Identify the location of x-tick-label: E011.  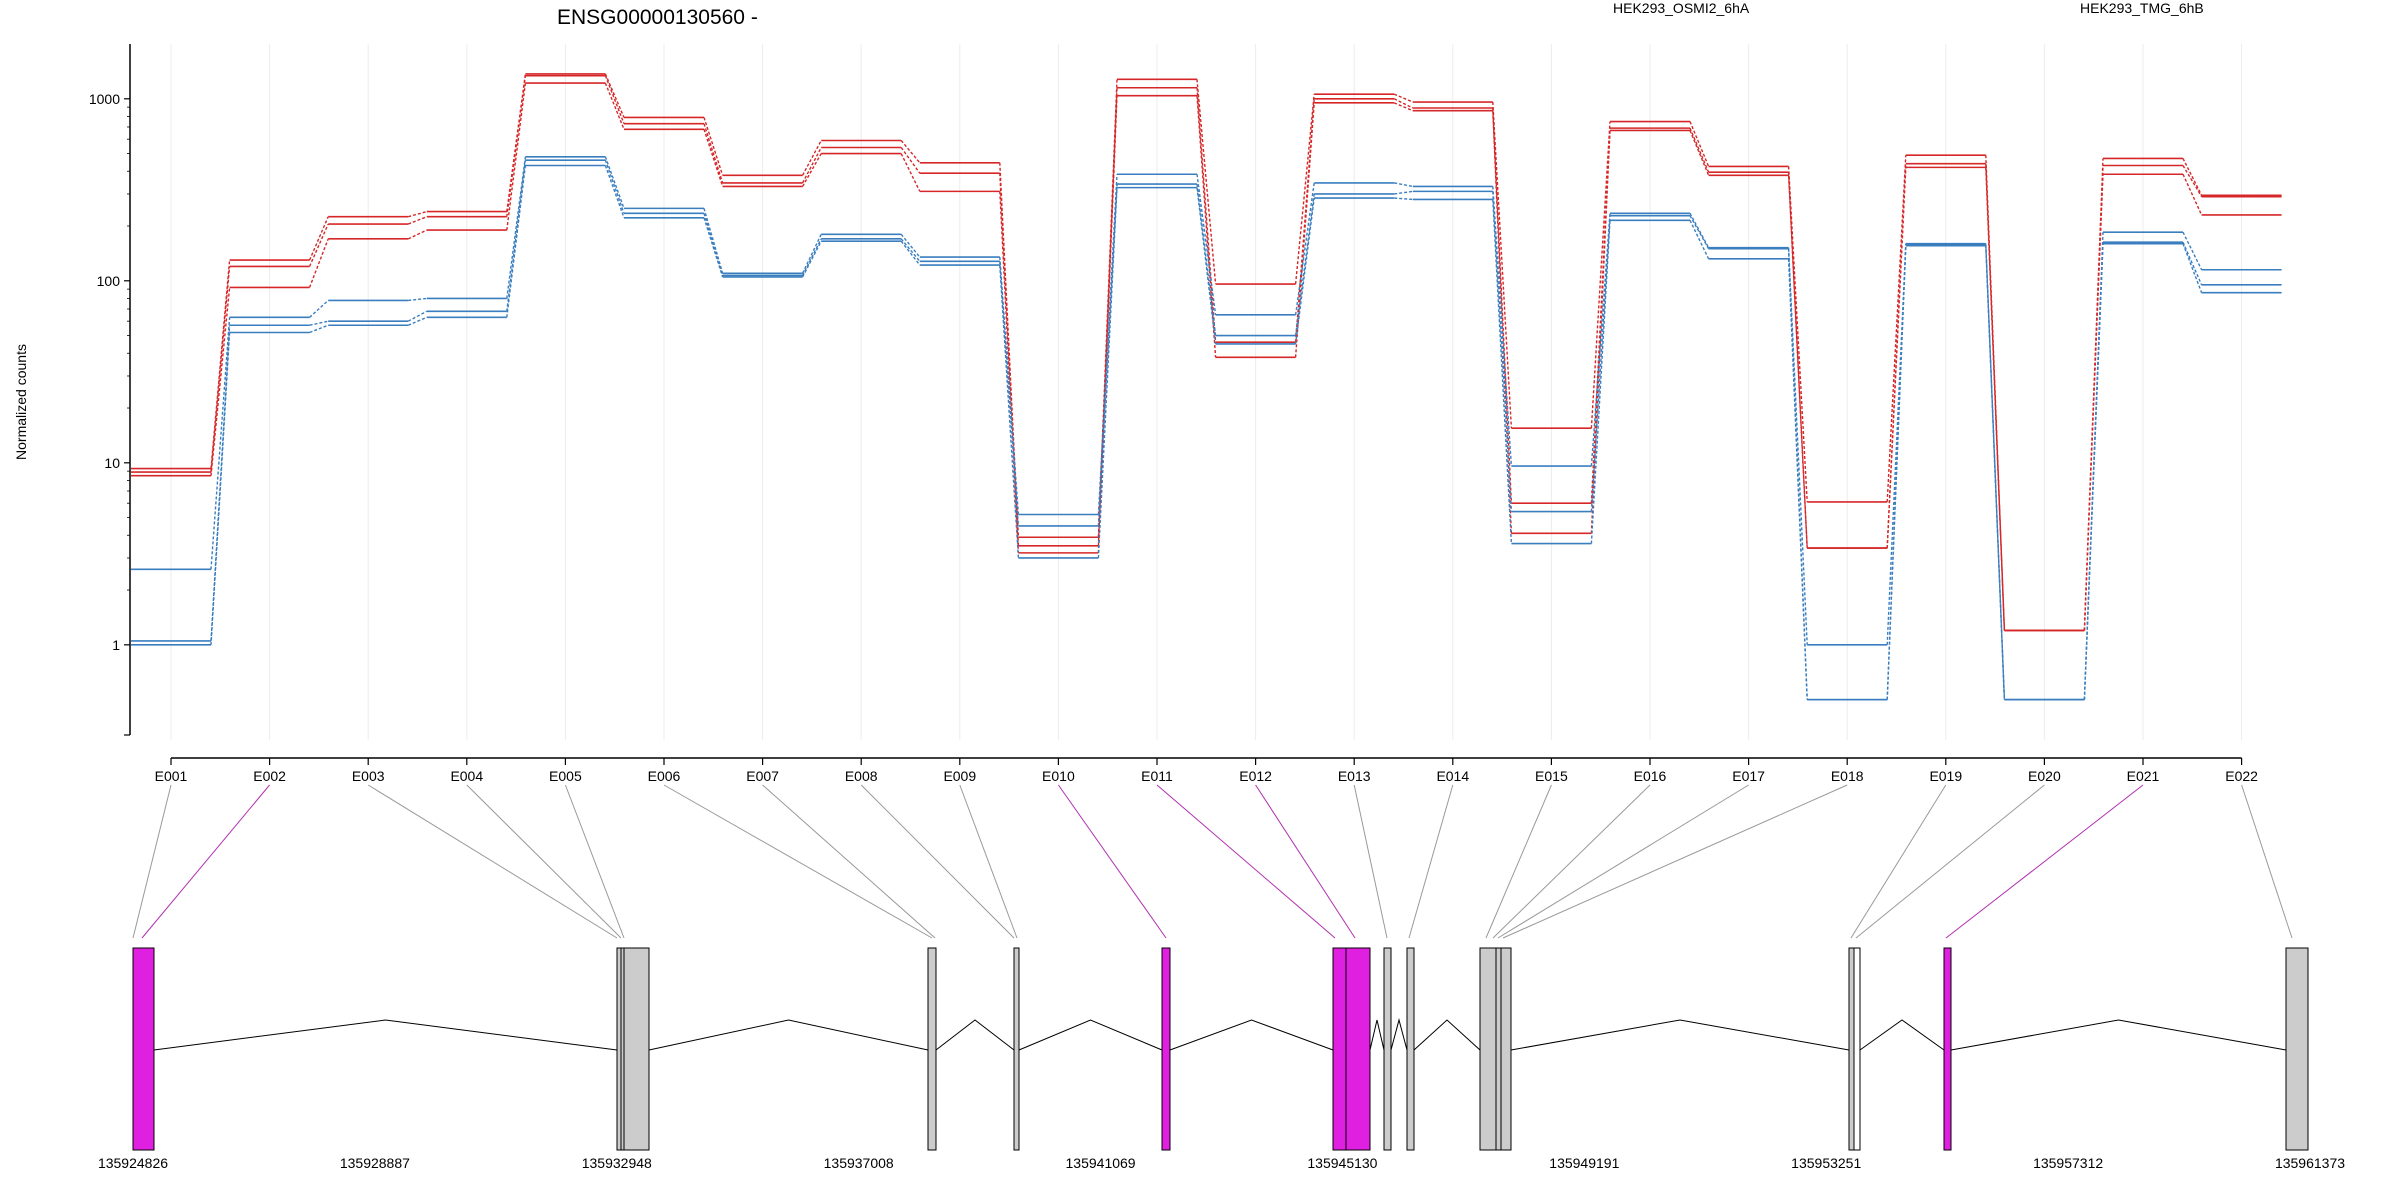
(1157, 776).